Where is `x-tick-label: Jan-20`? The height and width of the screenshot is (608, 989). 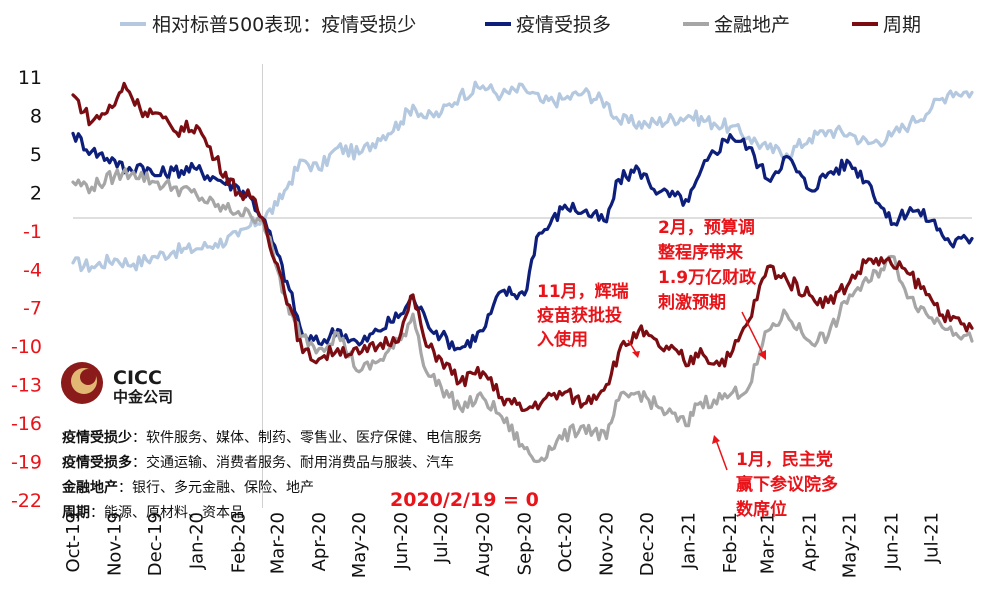
x-tick-label: Jan-20 is located at coordinates (197, 541).